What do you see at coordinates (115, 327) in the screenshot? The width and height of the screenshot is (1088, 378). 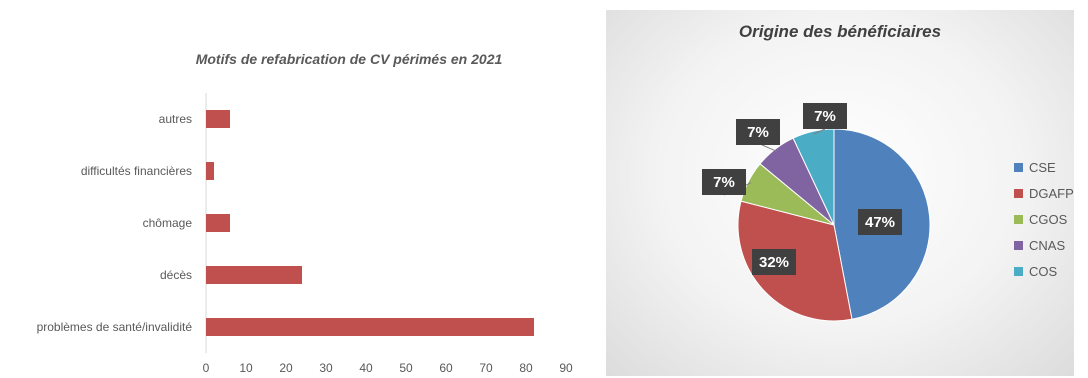 I see `category-label: problèmes de santé/invalidité` at bounding box center [115, 327].